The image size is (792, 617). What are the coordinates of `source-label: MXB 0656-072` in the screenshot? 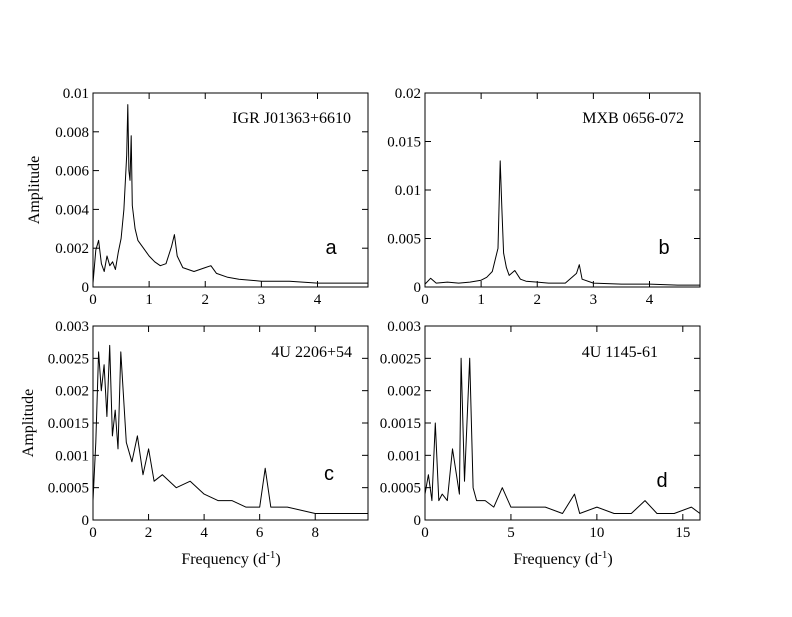 It's located at (633, 118).